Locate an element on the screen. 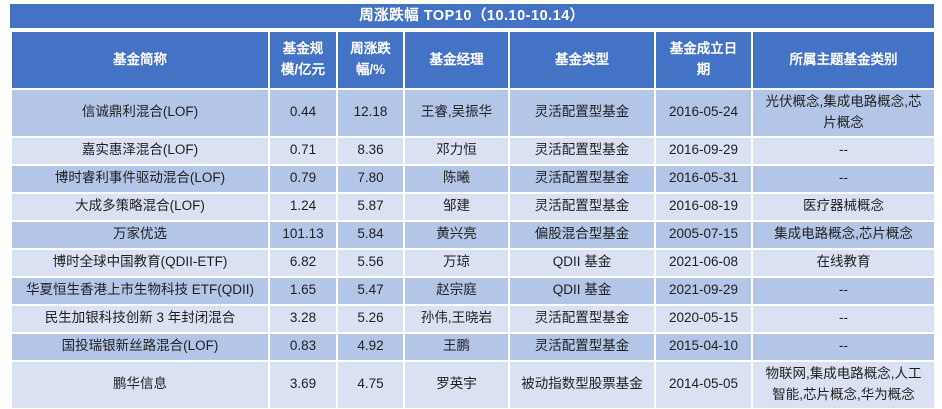  cell-weekly-change: 7.80 is located at coordinates (370, 178).